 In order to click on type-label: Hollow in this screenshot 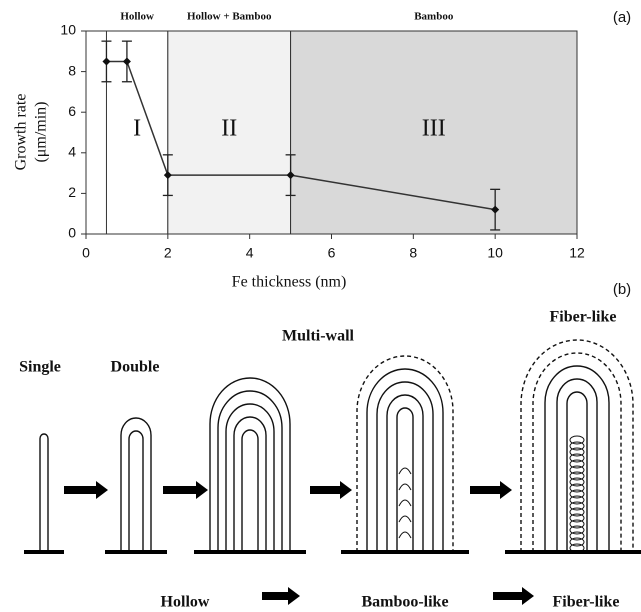, I will do `click(185, 602)`.